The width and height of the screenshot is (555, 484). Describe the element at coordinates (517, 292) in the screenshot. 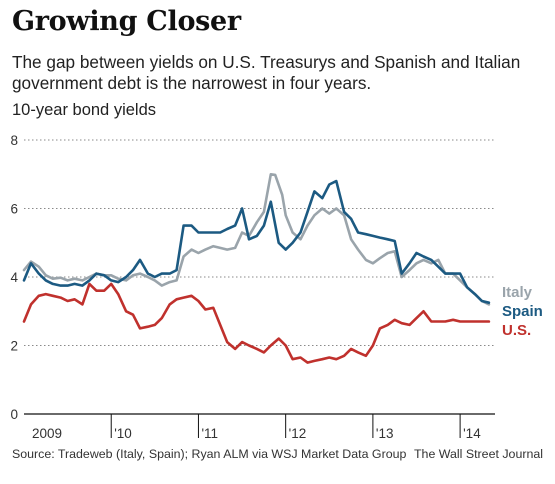

I see `legend-label-italy: Italy` at that location.